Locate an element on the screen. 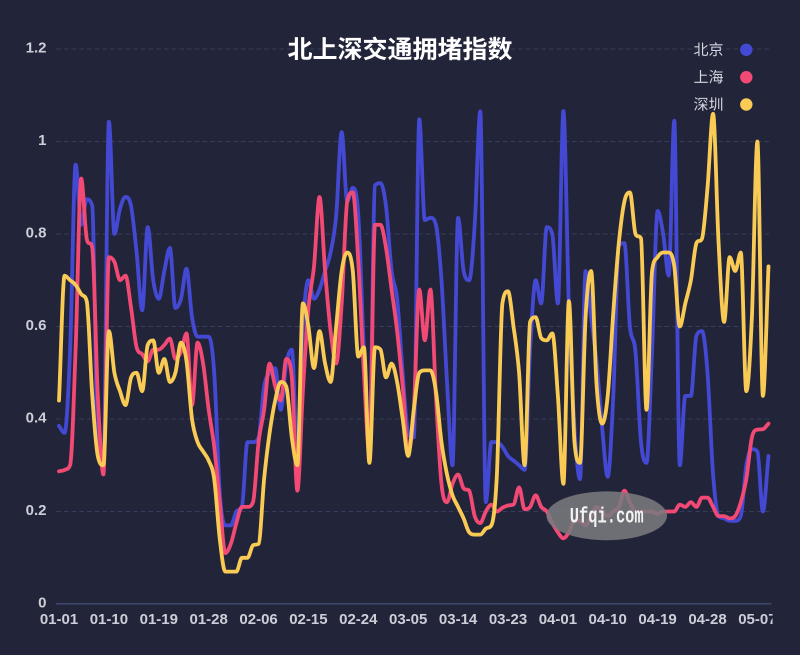 The image size is (800, 655). svg-text: 1 is located at coordinates (42, 140).